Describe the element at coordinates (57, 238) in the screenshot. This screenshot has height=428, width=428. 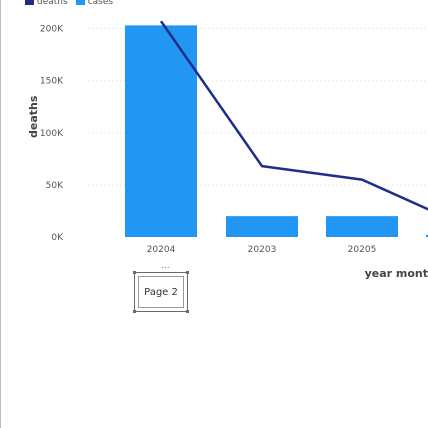
I see `y-tick-label: 0K` at that location.